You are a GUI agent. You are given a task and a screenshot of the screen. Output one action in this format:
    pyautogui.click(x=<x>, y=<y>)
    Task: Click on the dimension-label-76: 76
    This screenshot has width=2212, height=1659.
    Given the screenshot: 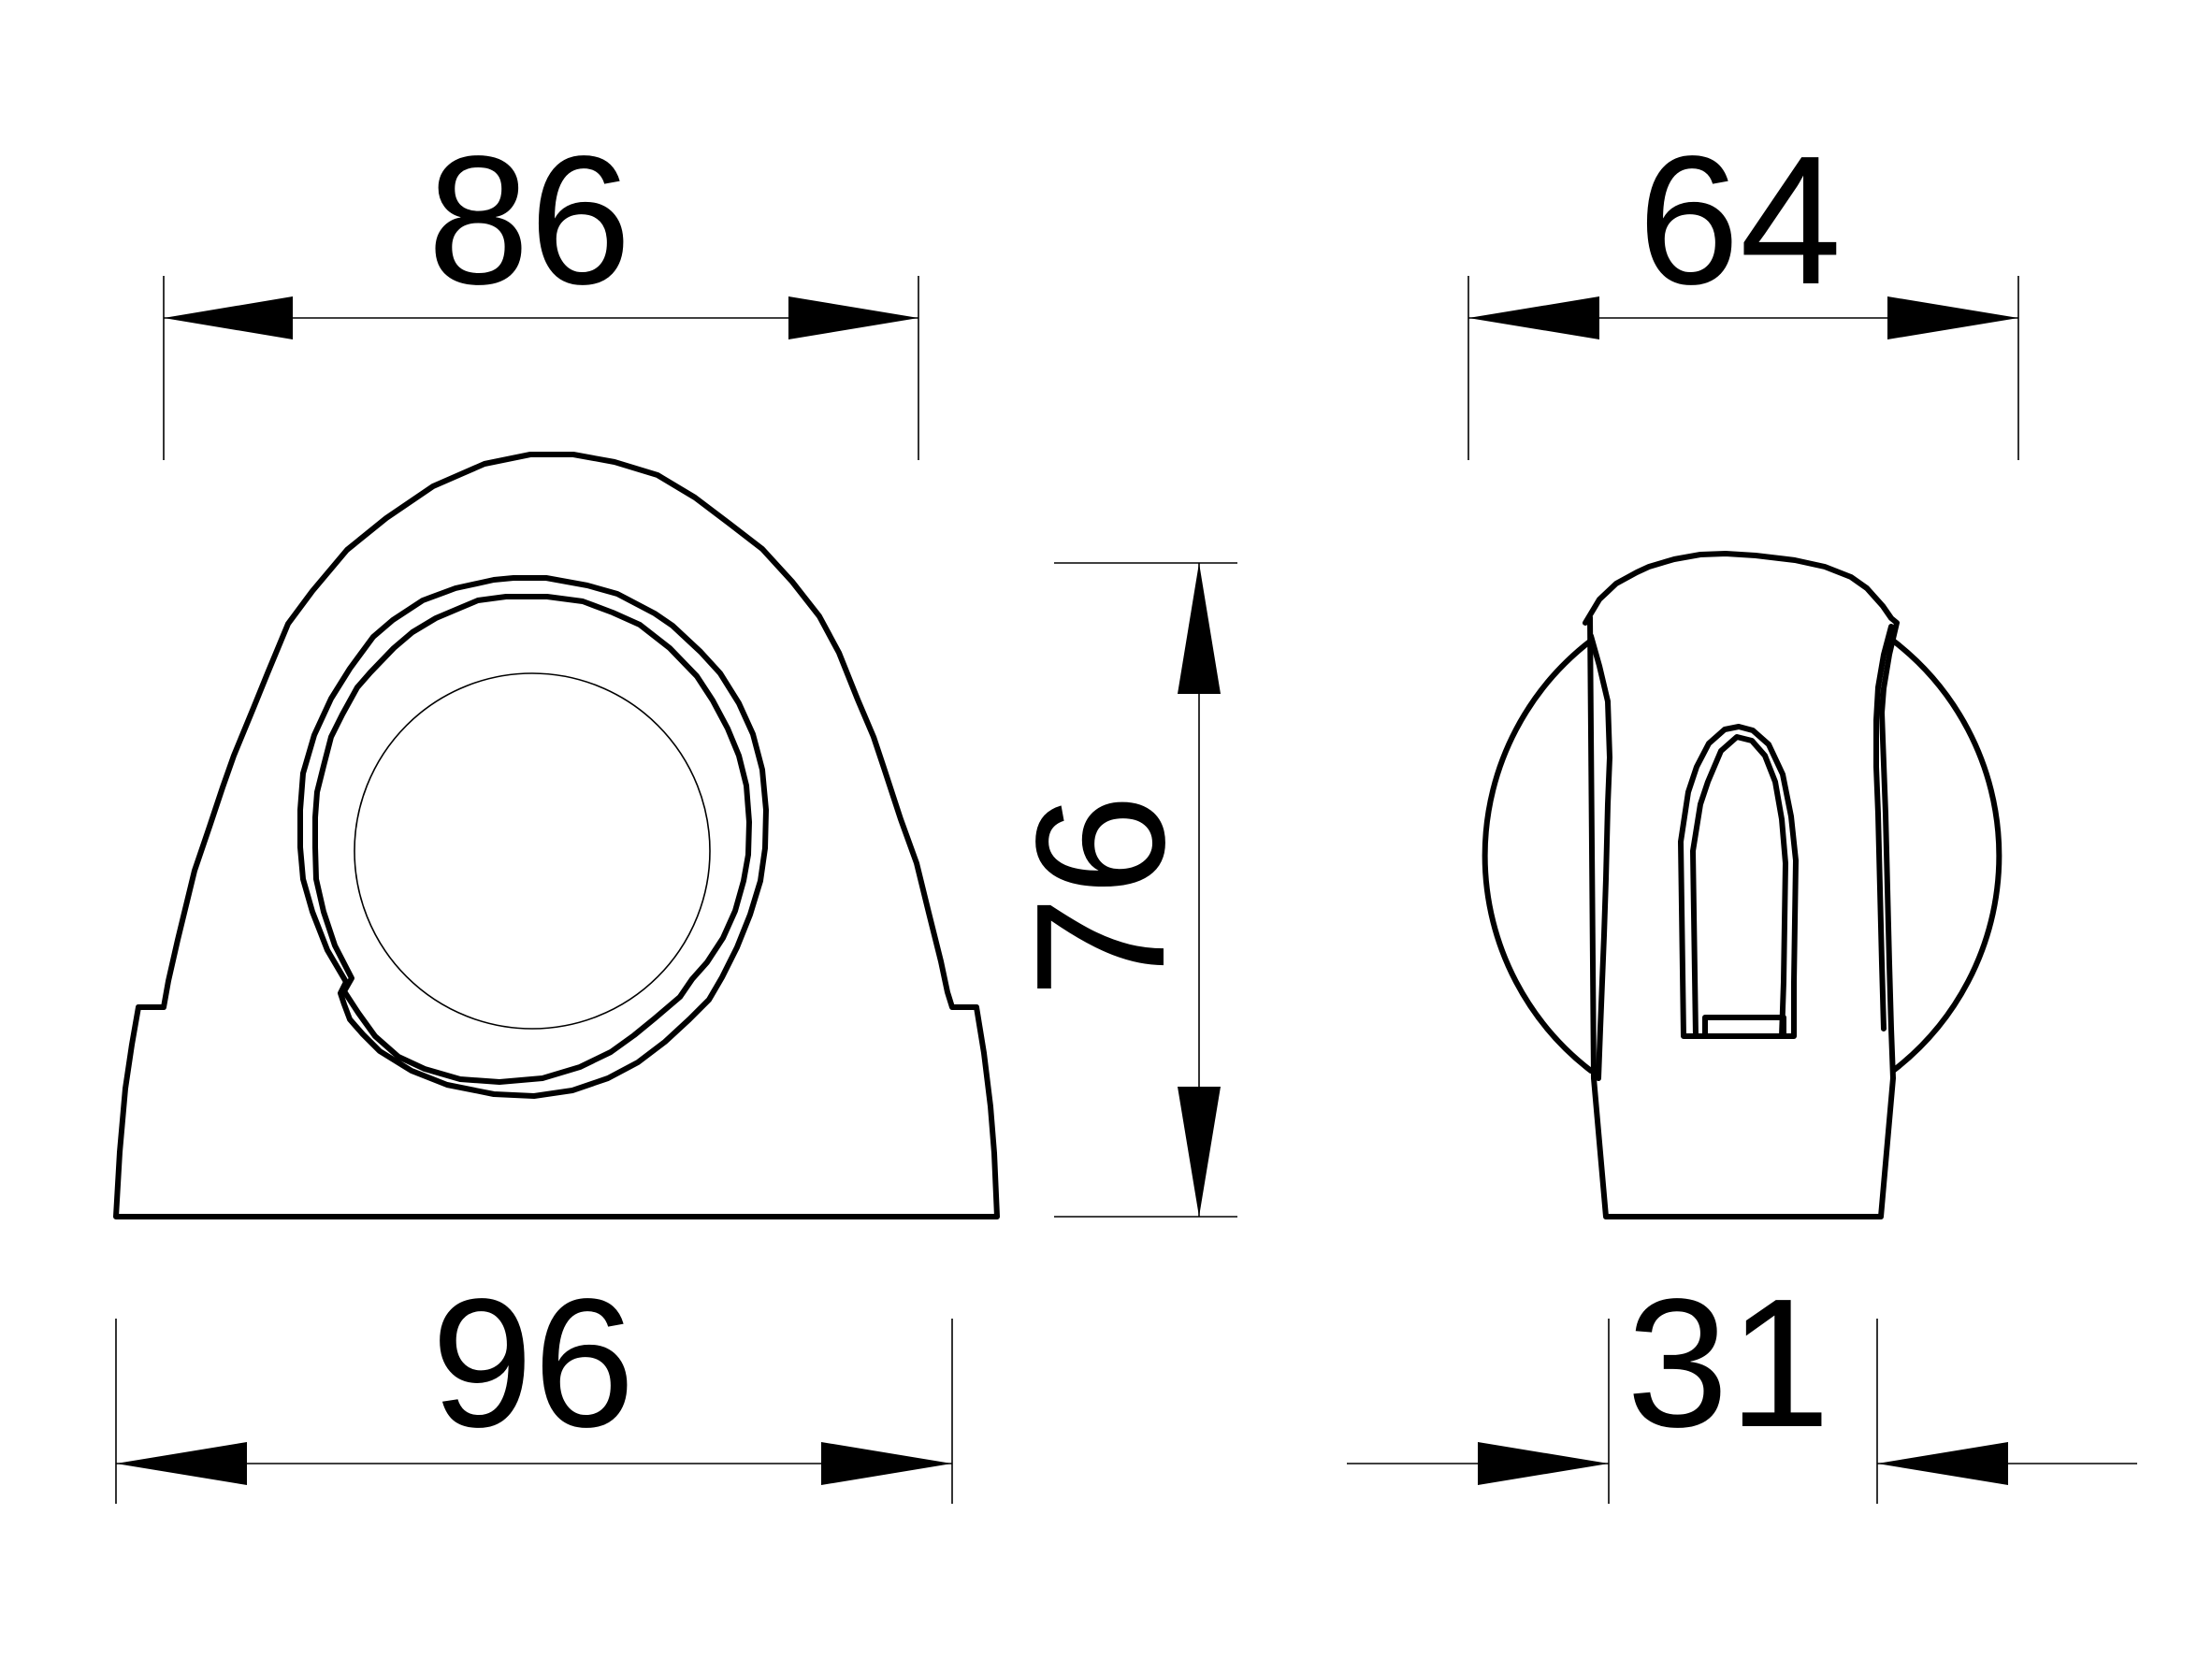 What is the action you would take?
    pyautogui.click(x=1100, y=896)
    